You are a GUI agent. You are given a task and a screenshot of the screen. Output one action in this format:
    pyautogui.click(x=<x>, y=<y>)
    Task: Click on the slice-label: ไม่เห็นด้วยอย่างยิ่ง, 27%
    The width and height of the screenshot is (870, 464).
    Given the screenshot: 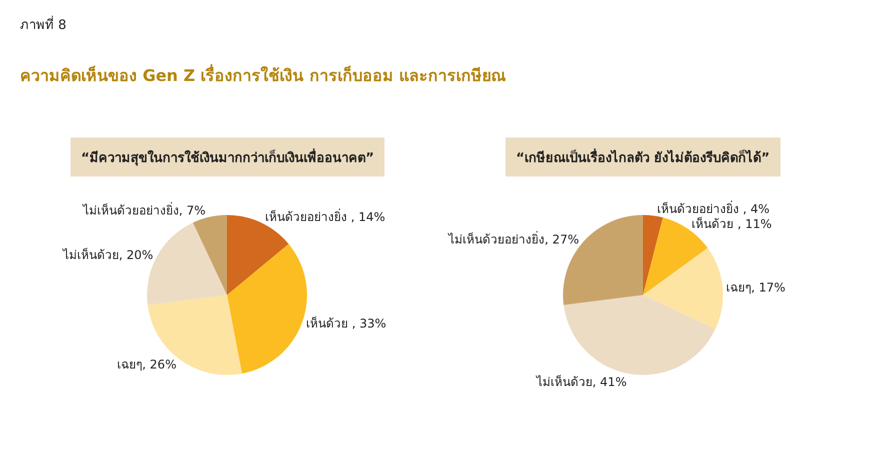 What is the action you would take?
    pyautogui.click(x=513, y=238)
    